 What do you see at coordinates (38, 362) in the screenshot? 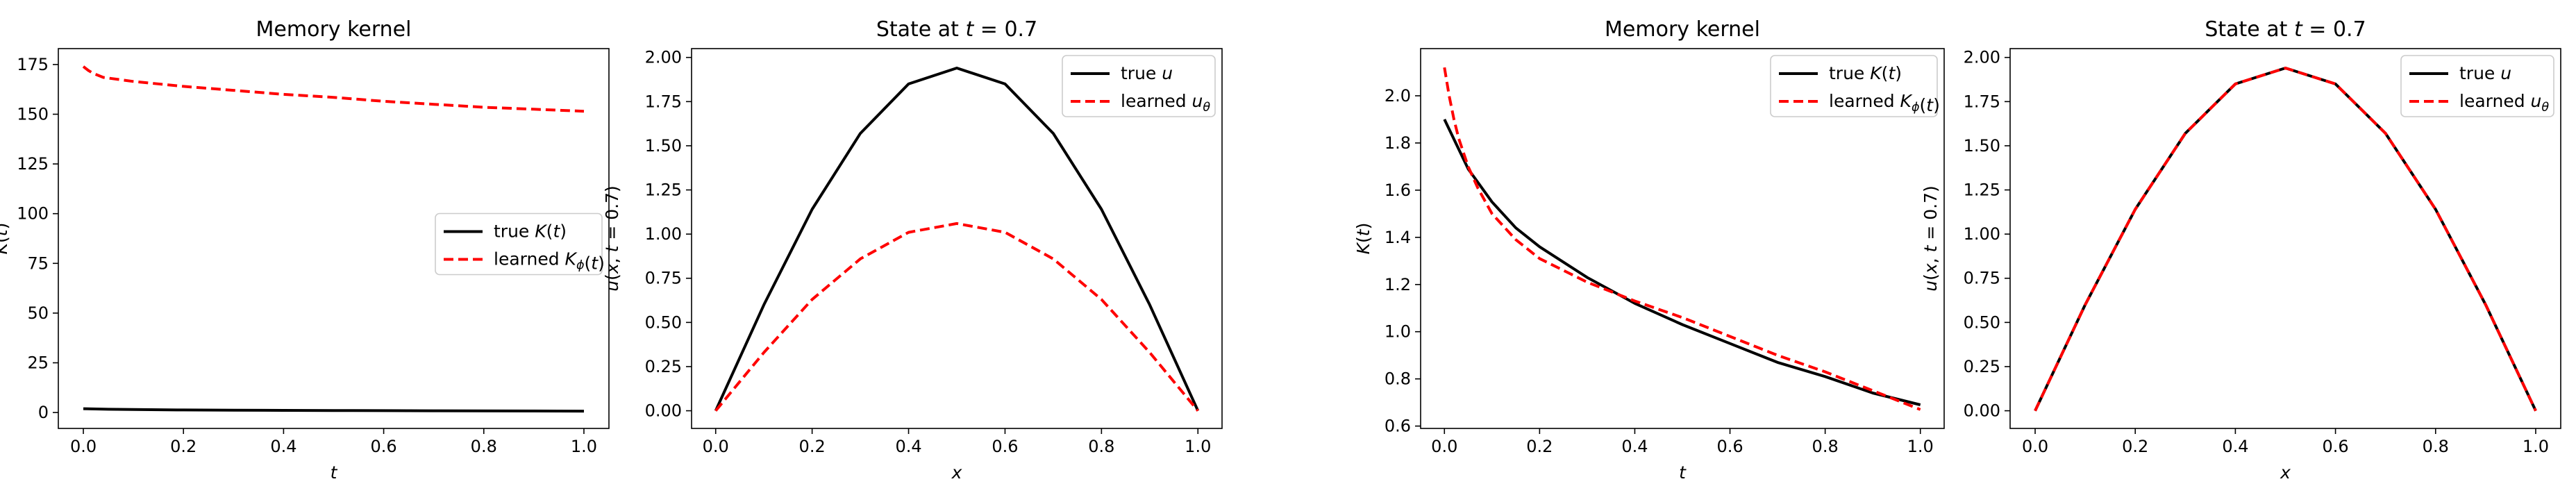
I see `y-tick-label: 25` at bounding box center [38, 362].